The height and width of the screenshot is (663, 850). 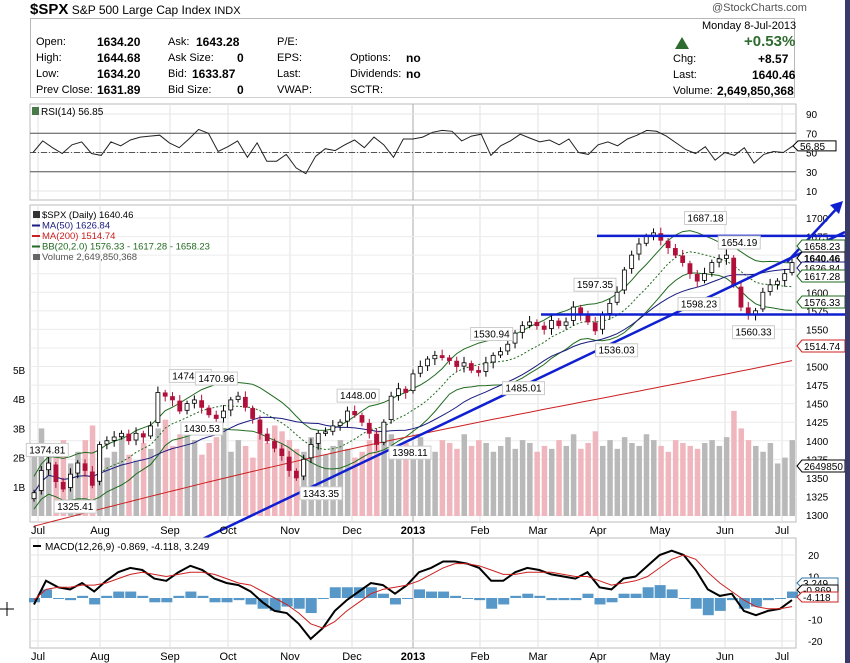 I want to click on price-tick-label: 1675, so click(x=817, y=238).